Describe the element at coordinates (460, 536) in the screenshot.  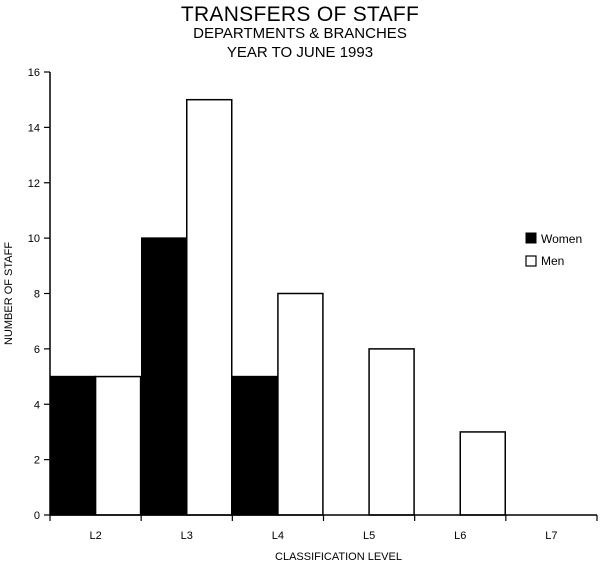
I see `x-tick-label: L6` at that location.